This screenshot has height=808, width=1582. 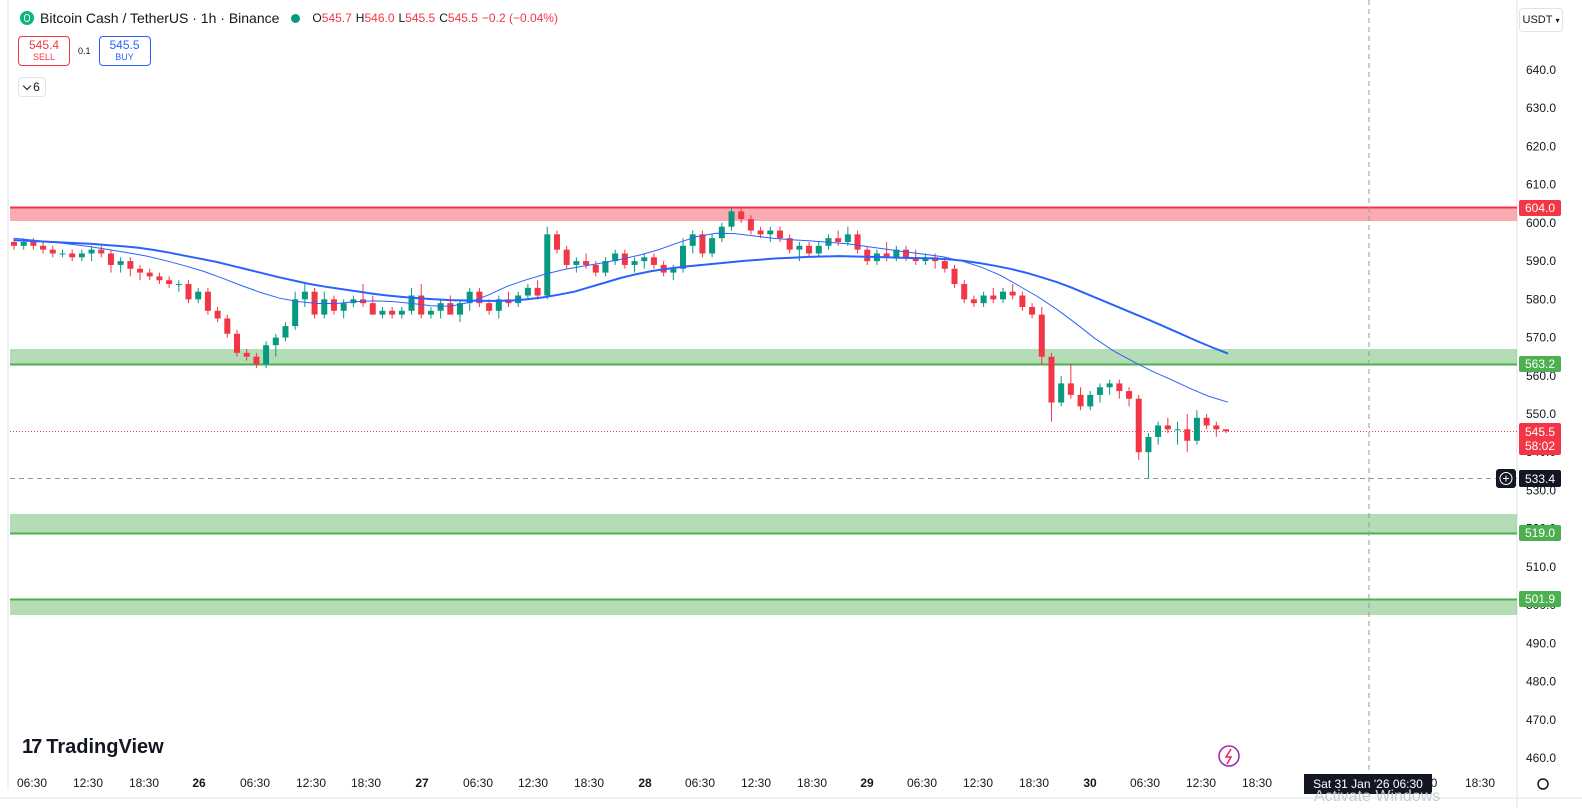 I want to click on crosshair-price-label: 533.4, so click(x=1540, y=479).